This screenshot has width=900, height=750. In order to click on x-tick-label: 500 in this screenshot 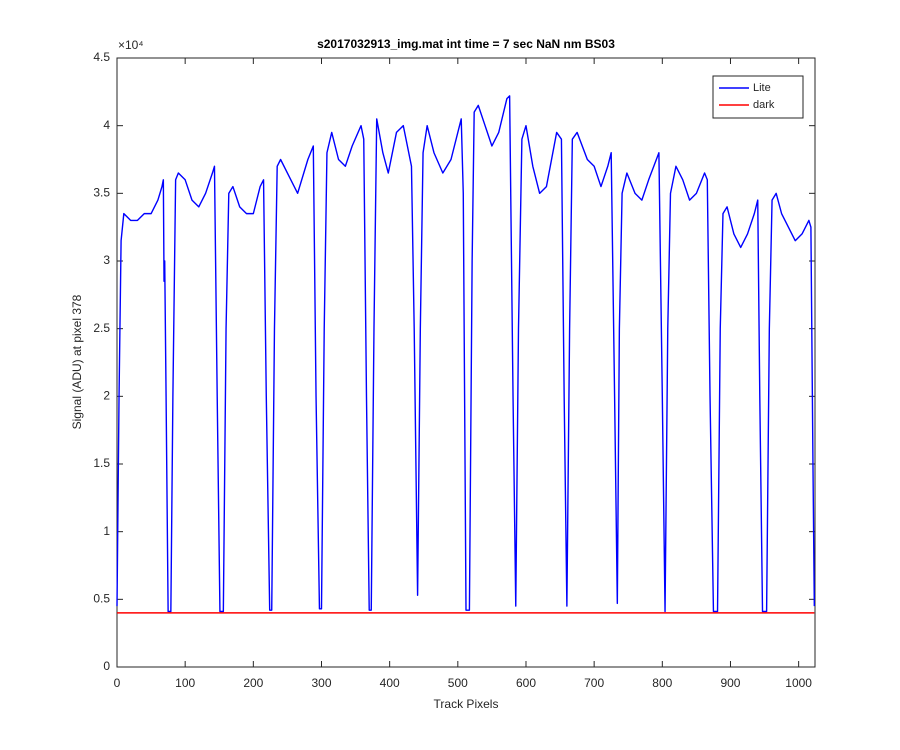, I will do `click(458, 683)`.